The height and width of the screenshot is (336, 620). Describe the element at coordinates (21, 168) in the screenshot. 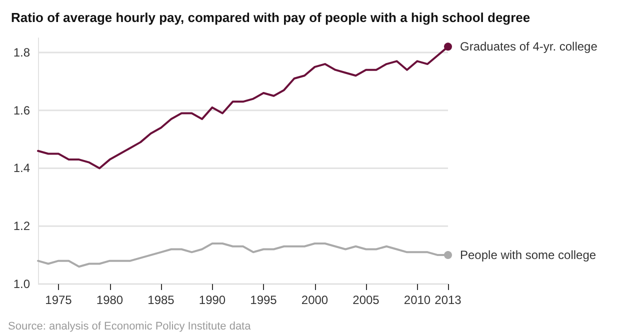

I see `y-tick-label: 1.4` at that location.